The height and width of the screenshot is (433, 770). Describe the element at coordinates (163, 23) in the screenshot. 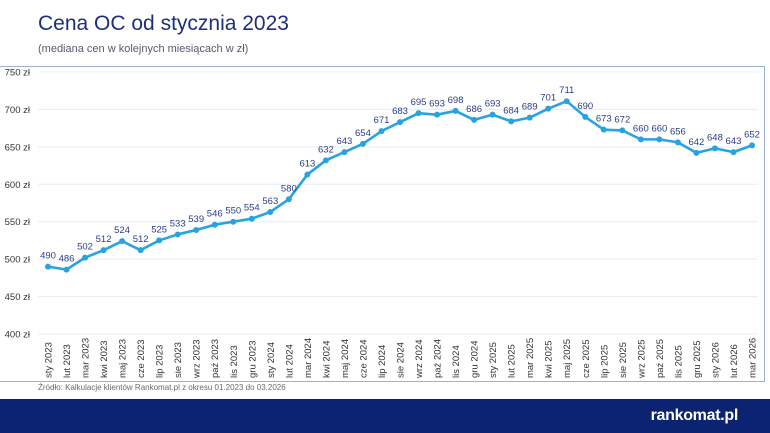

I see `chart-title: Cena OC od stycznia 2023` at that location.